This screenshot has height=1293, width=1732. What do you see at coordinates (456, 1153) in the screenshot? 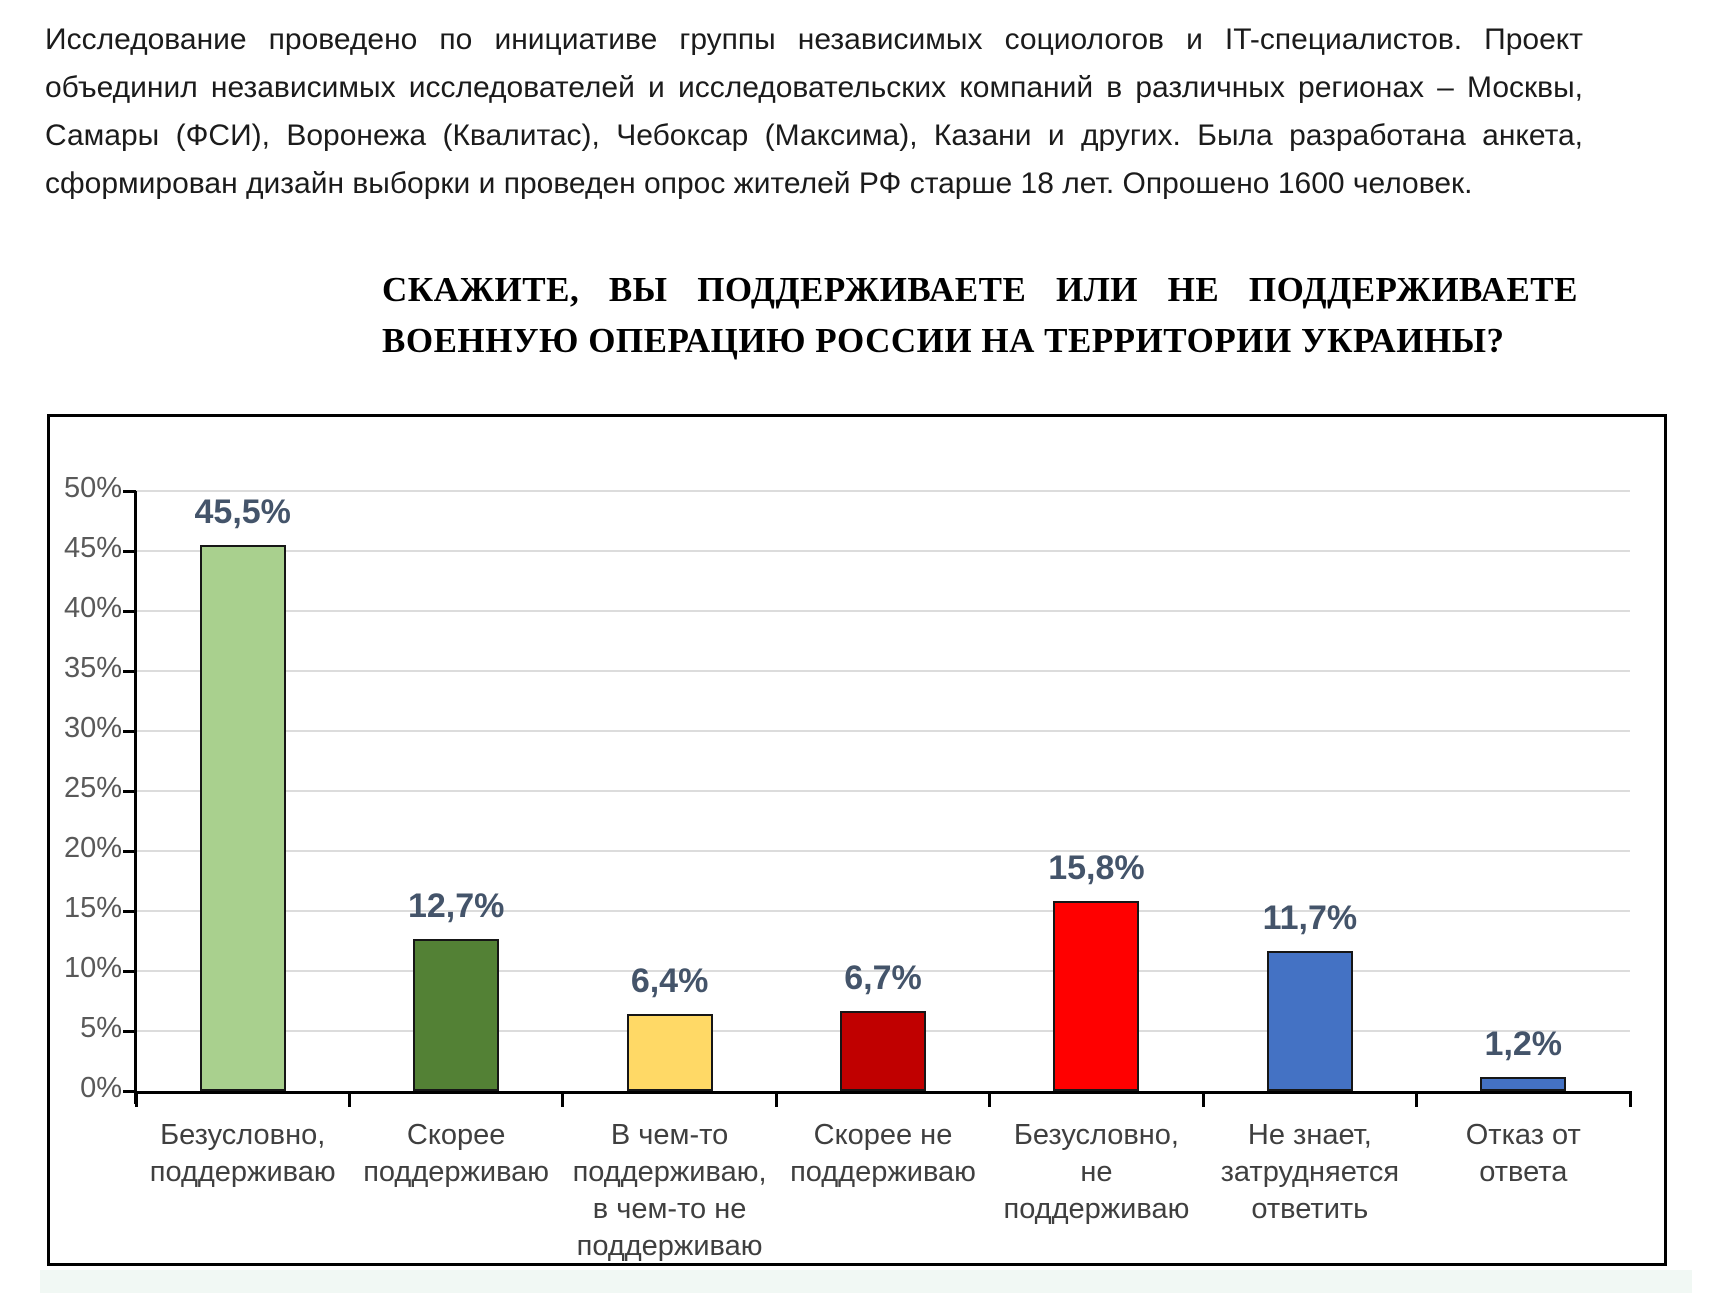
I see `x-axis-category-label: Скорее поддерживаю` at bounding box center [456, 1153].